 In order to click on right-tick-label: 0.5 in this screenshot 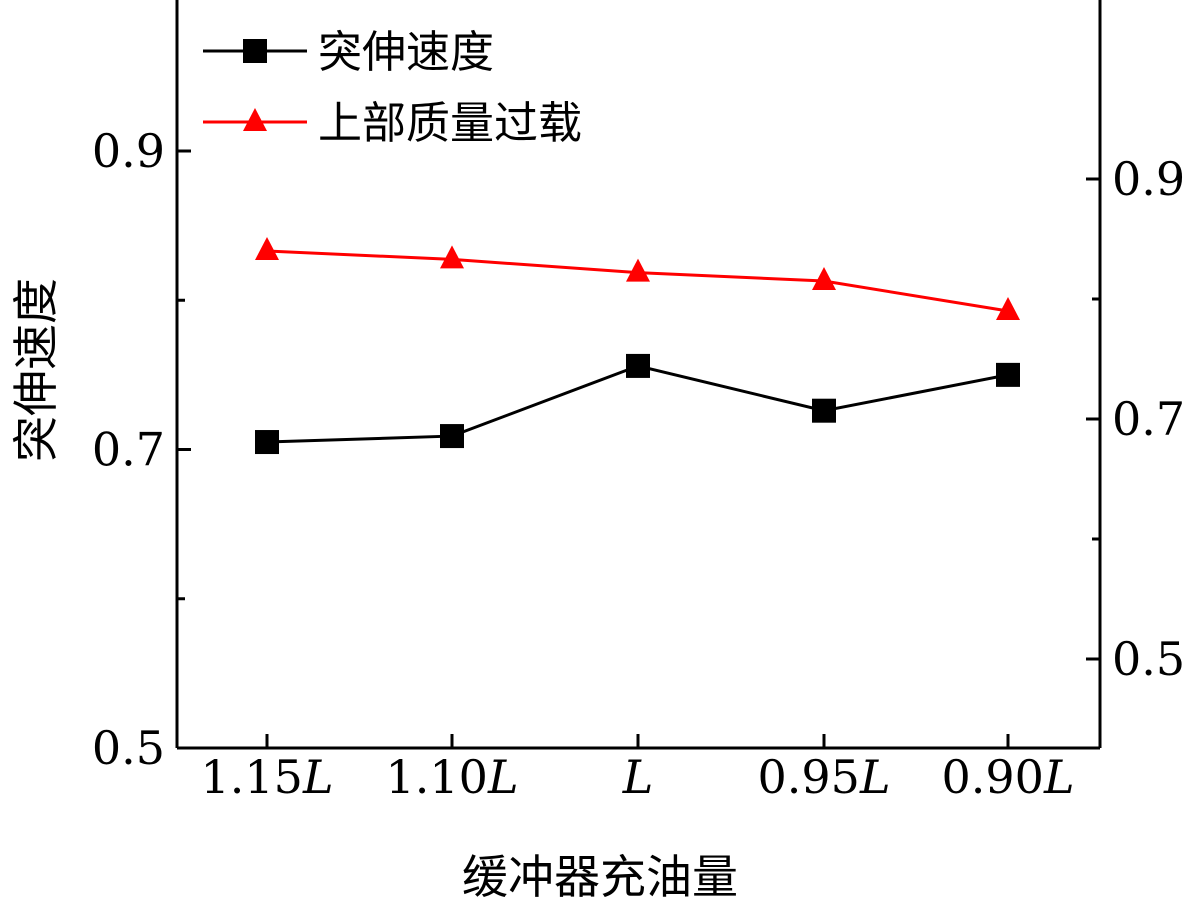, I will do `click(1148, 659)`.